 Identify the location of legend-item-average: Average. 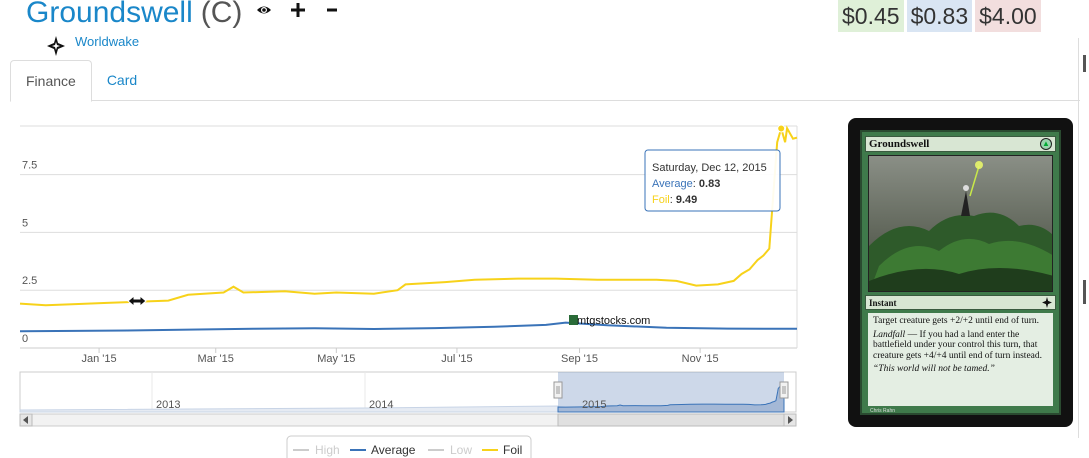
(383, 450).